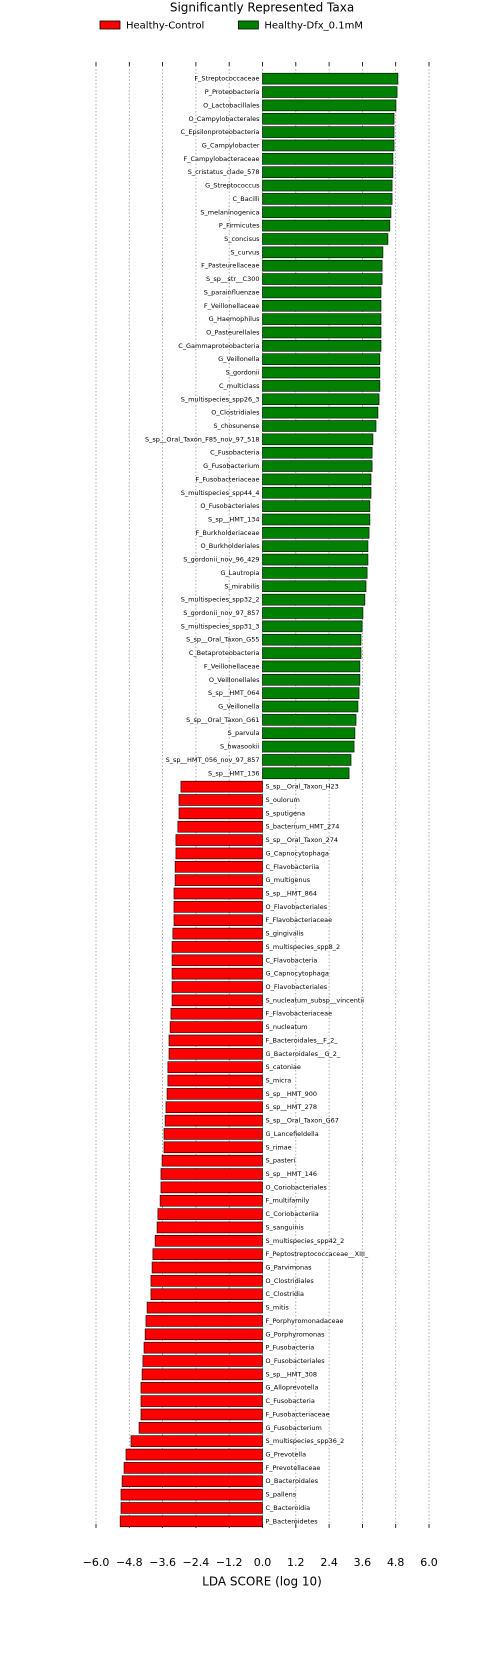  What do you see at coordinates (292, 894) in the screenshot?
I see `category-label: S_sp__HMT_864` at bounding box center [292, 894].